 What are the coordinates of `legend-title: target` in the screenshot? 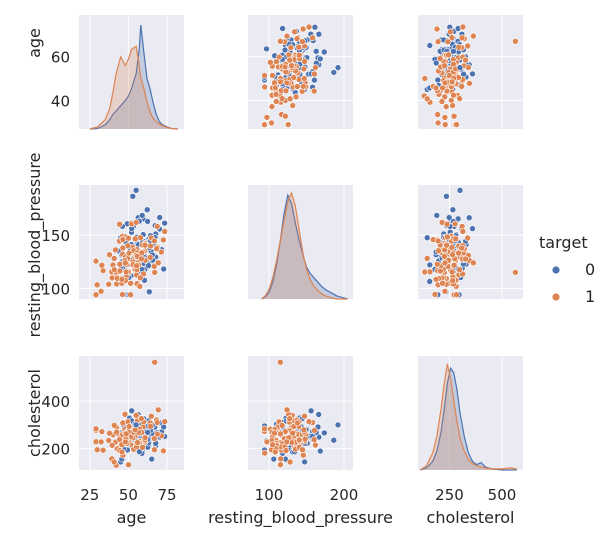 It's located at (563, 242).